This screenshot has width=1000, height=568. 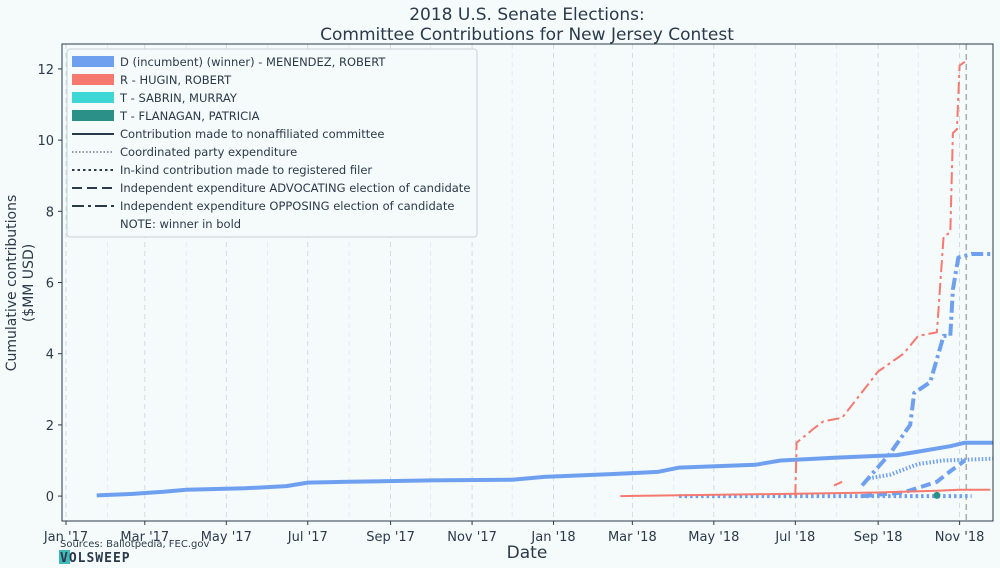 What do you see at coordinates (50, 212) in the screenshot?
I see `y-tick-label: 8` at bounding box center [50, 212].